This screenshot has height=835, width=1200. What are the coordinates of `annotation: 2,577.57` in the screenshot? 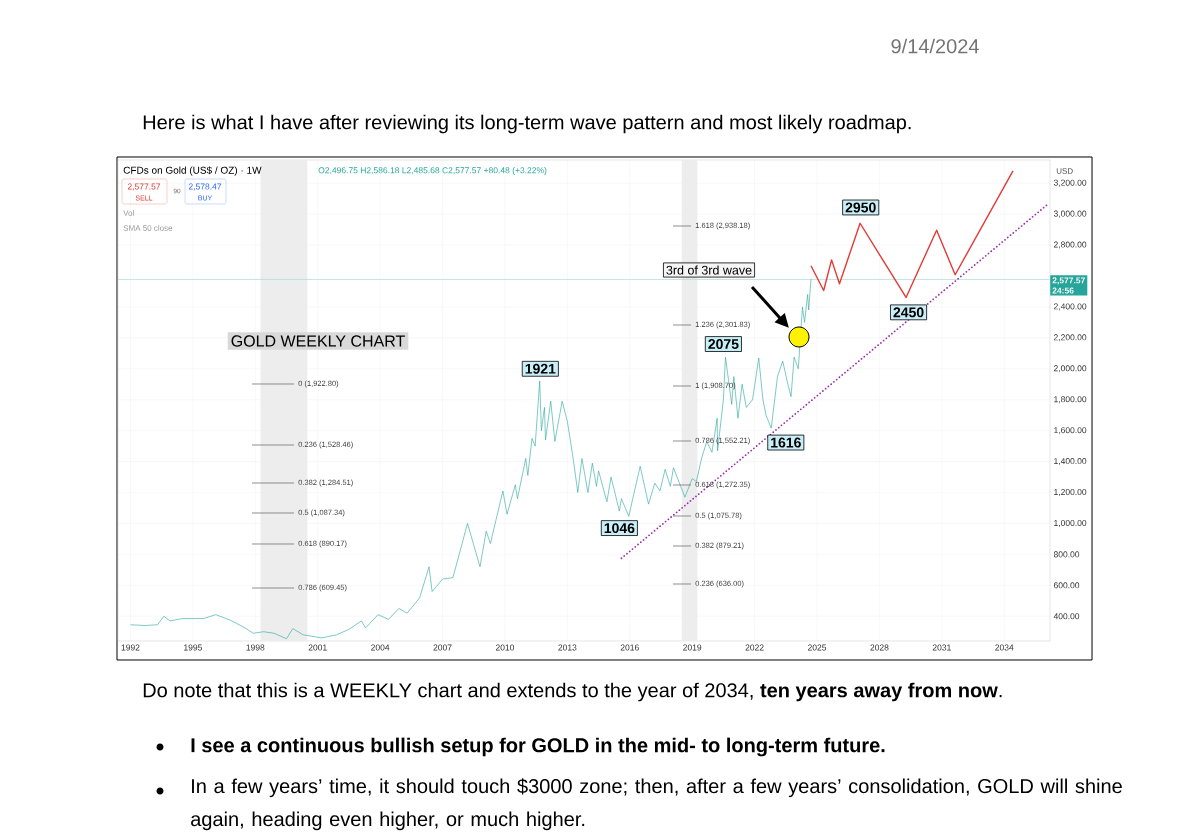 It's located at (144, 187).